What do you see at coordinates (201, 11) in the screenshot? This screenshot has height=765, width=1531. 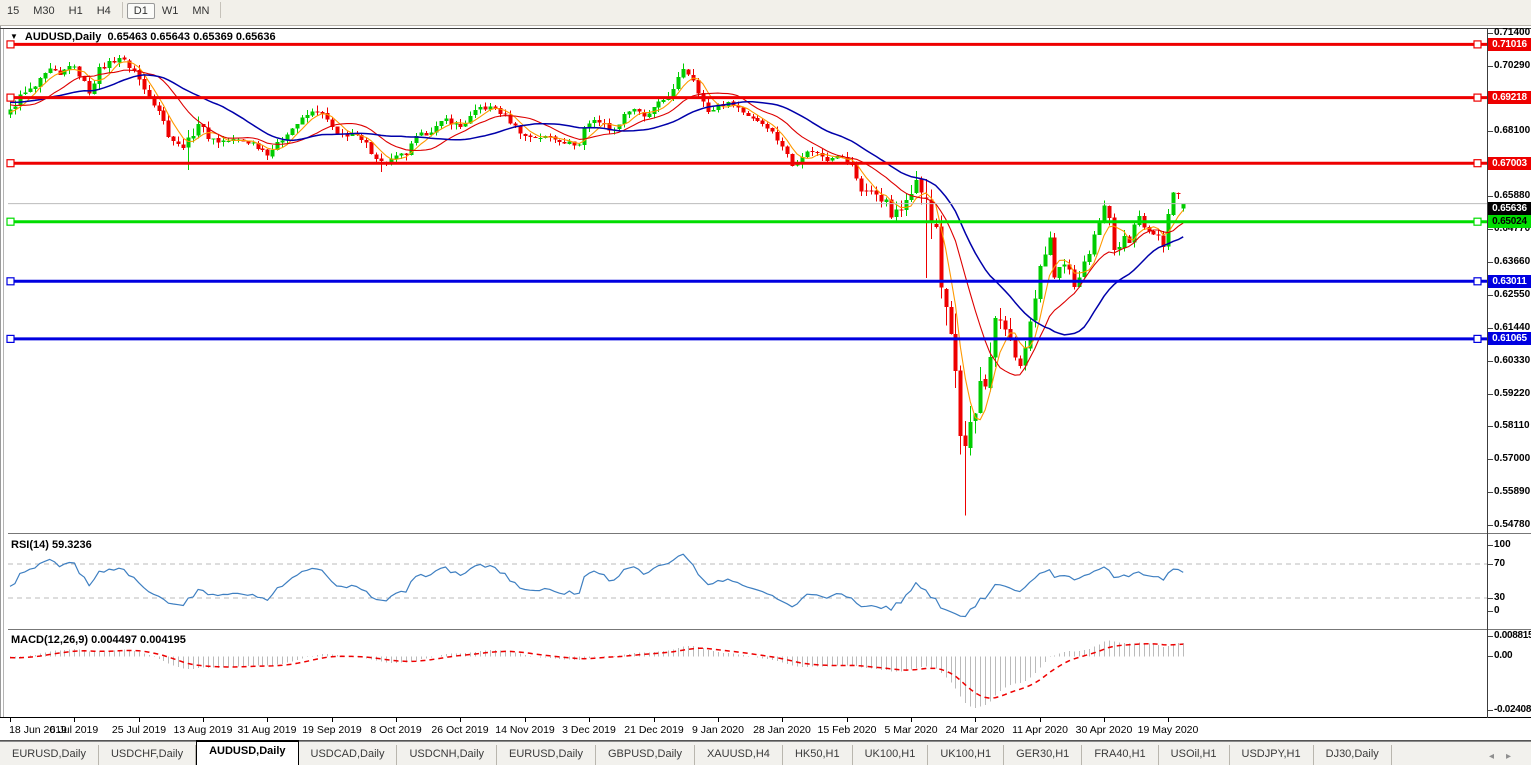 I see `timeframe-button-mn: MN` at bounding box center [201, 11].